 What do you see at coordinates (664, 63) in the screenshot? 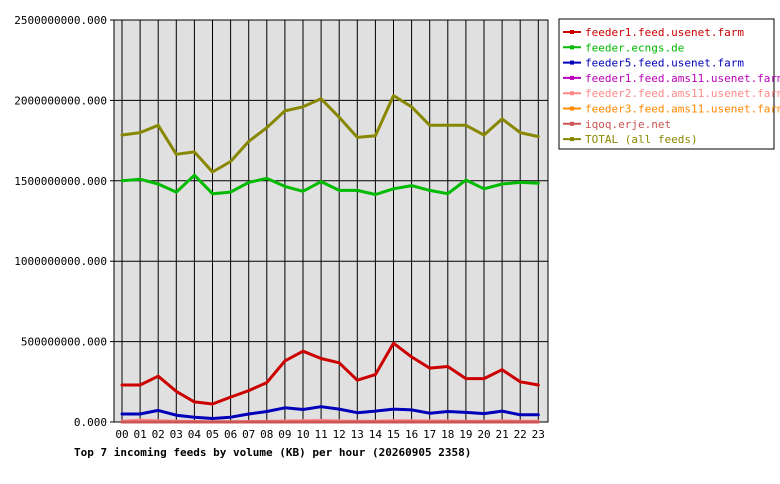
I see `legend-label: feeder5.feed.usenet.farm` at bounding box center [664, 63].